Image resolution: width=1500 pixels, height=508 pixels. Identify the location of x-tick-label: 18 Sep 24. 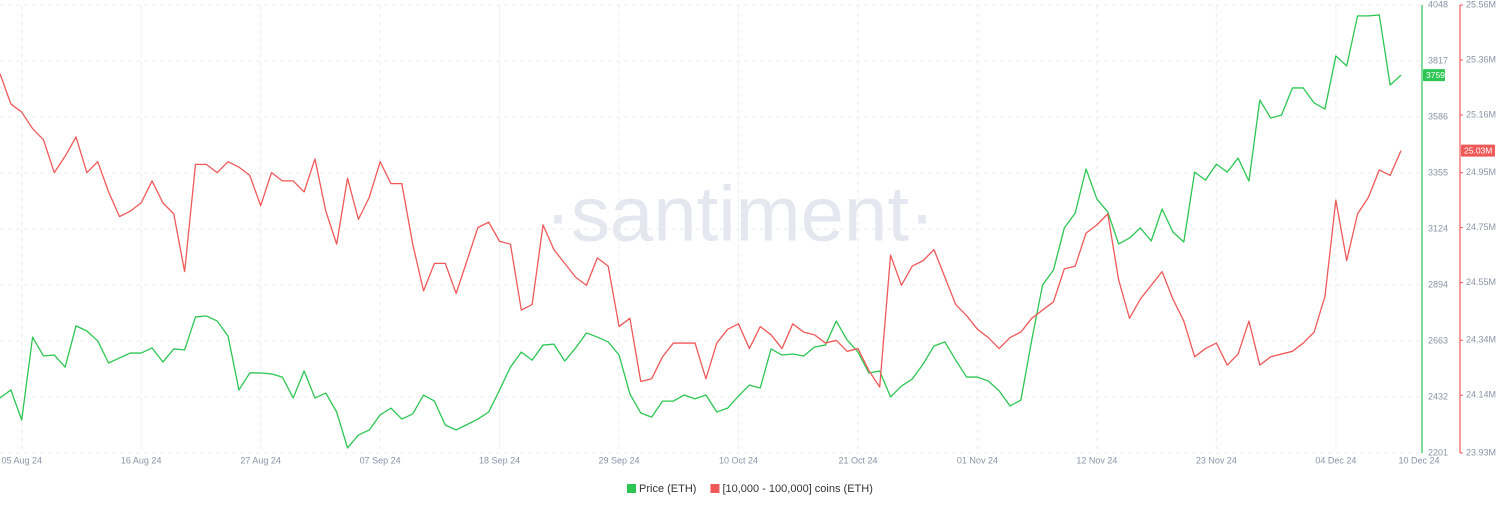
(499, 460).